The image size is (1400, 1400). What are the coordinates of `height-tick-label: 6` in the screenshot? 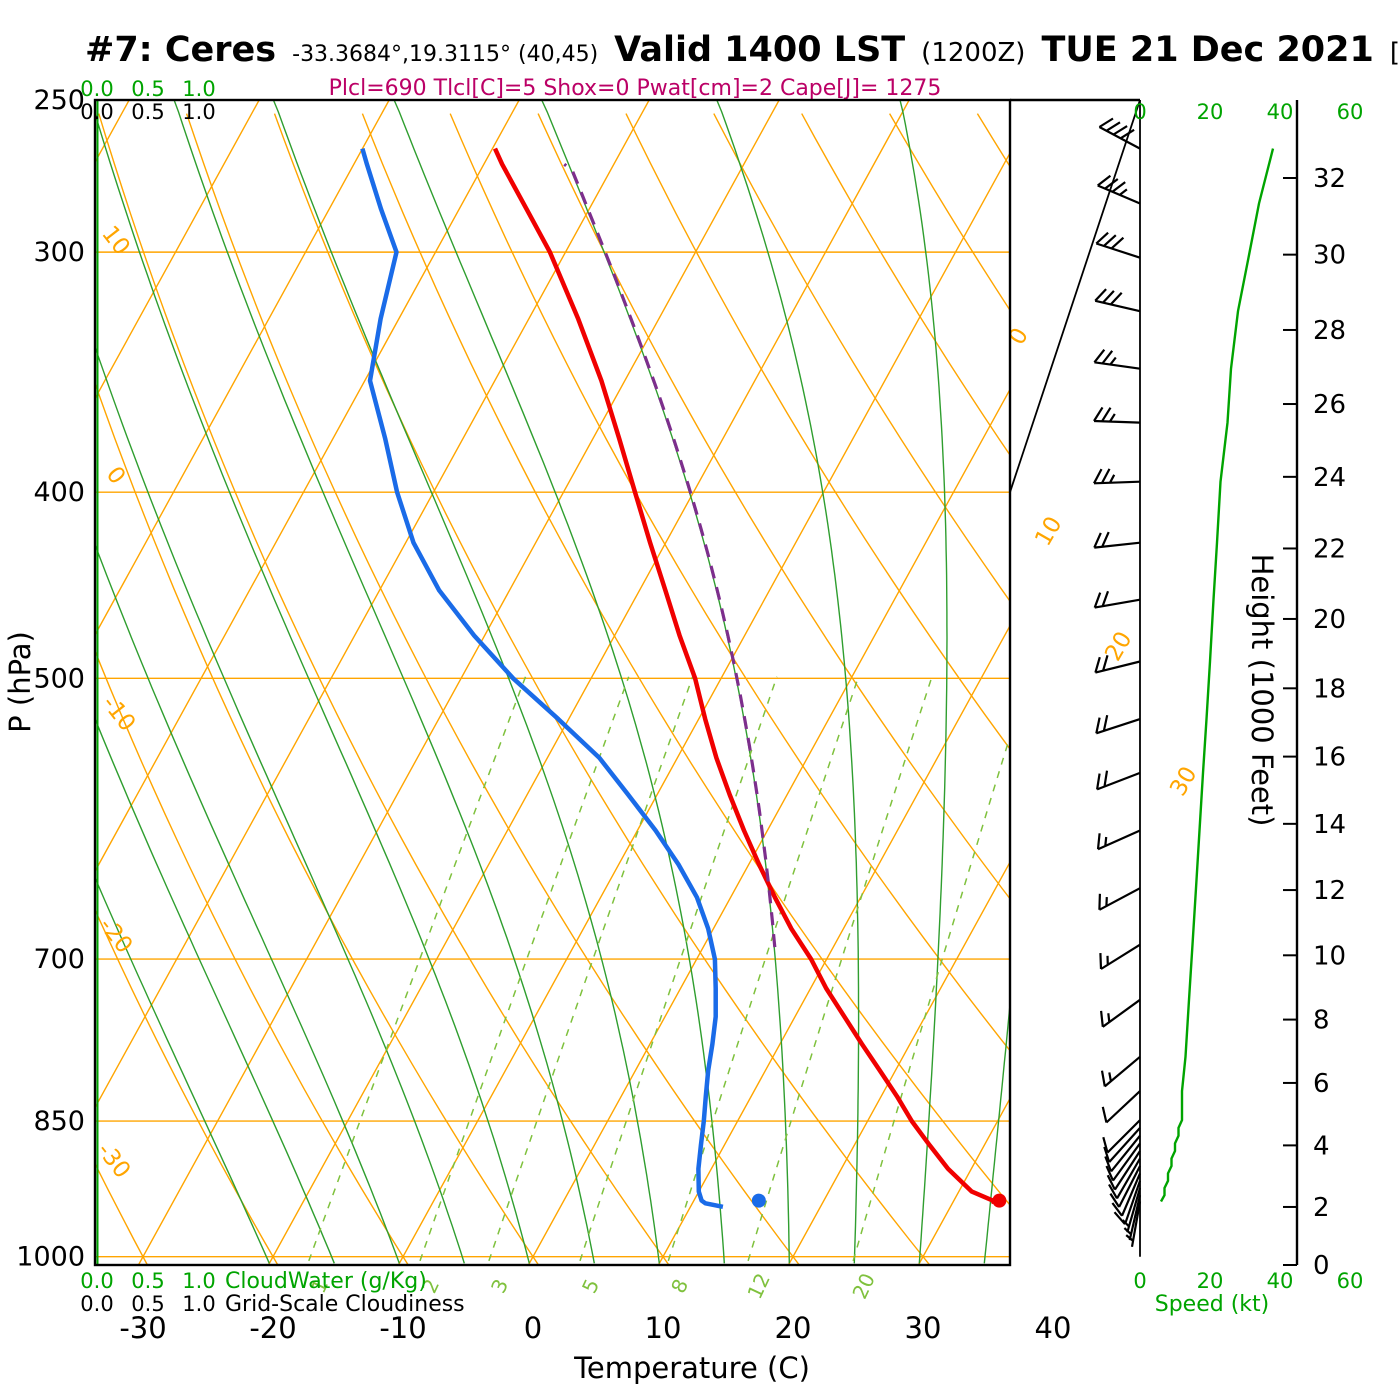 It's located at (1321, 1084).